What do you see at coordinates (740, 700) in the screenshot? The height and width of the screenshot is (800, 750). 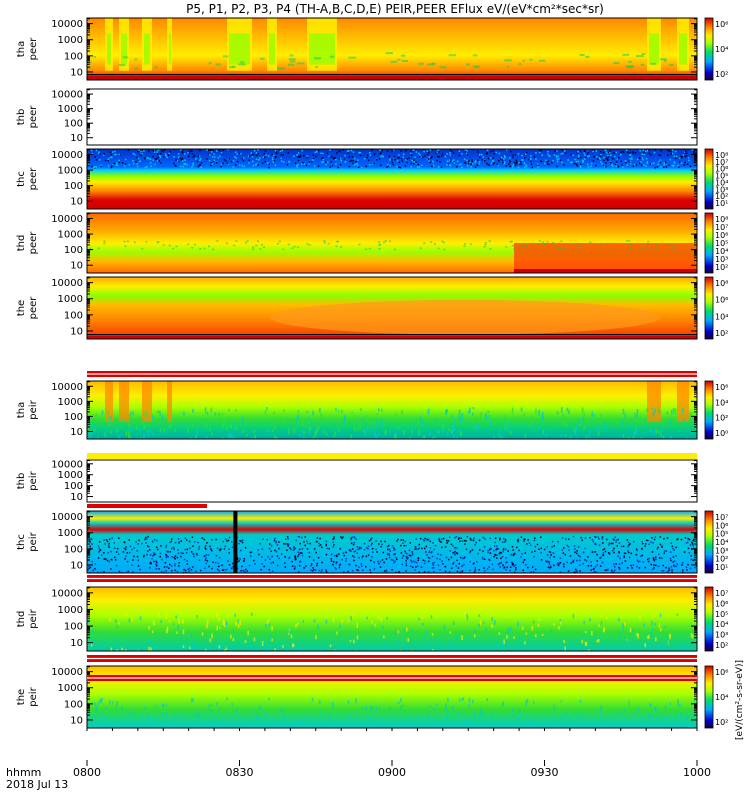 I see `colorbar-units-label: [eV/(cm²-s-sr-eV)]` at bounding box center [740, 700].